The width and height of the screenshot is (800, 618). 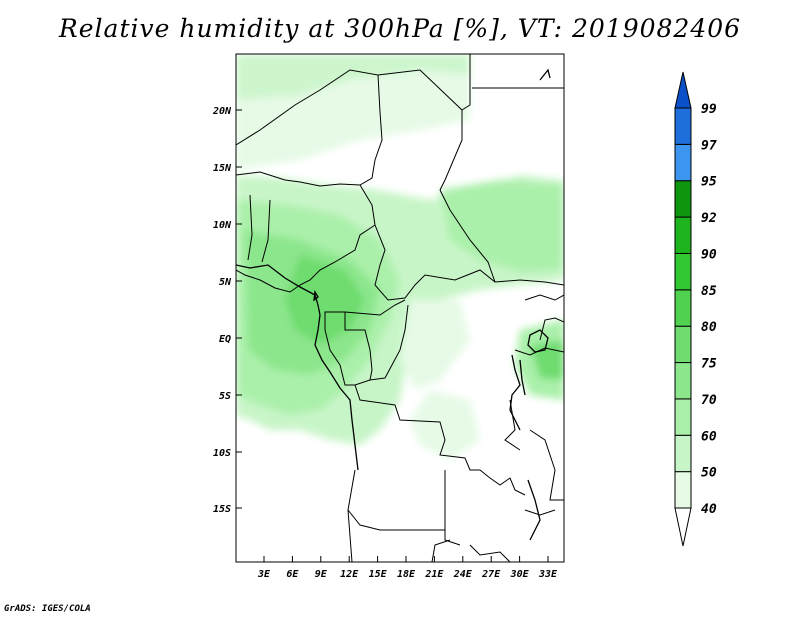 What do you see at coordinates (264, 574) in the screenshot?
I see `lon-tick-label: 3E` at bounding box center [264, 574].